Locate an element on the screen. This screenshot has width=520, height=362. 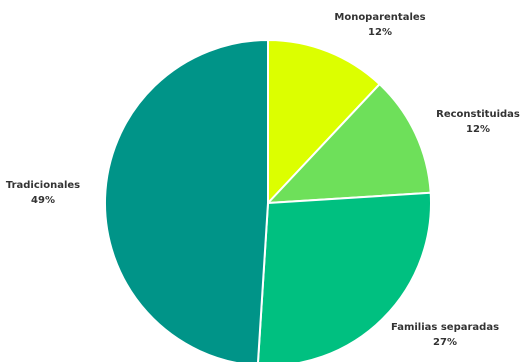
slice-label-tradicionales: Tradicionales is located at coordinates (43, 185).